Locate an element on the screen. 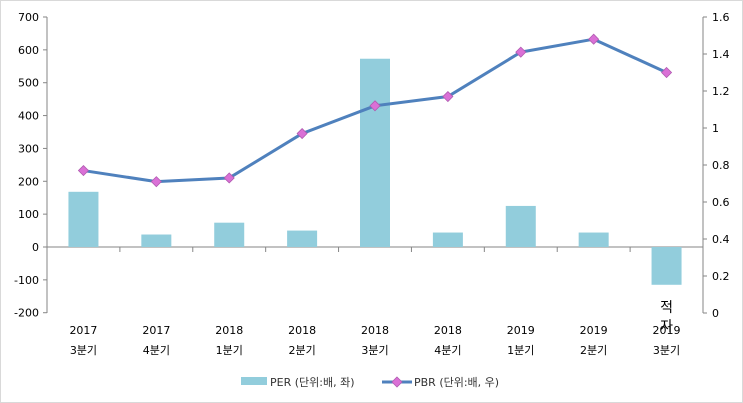 The height and width of the screenshot is (403, 743). legend-per-swatch is located at coordinates (254, 381).